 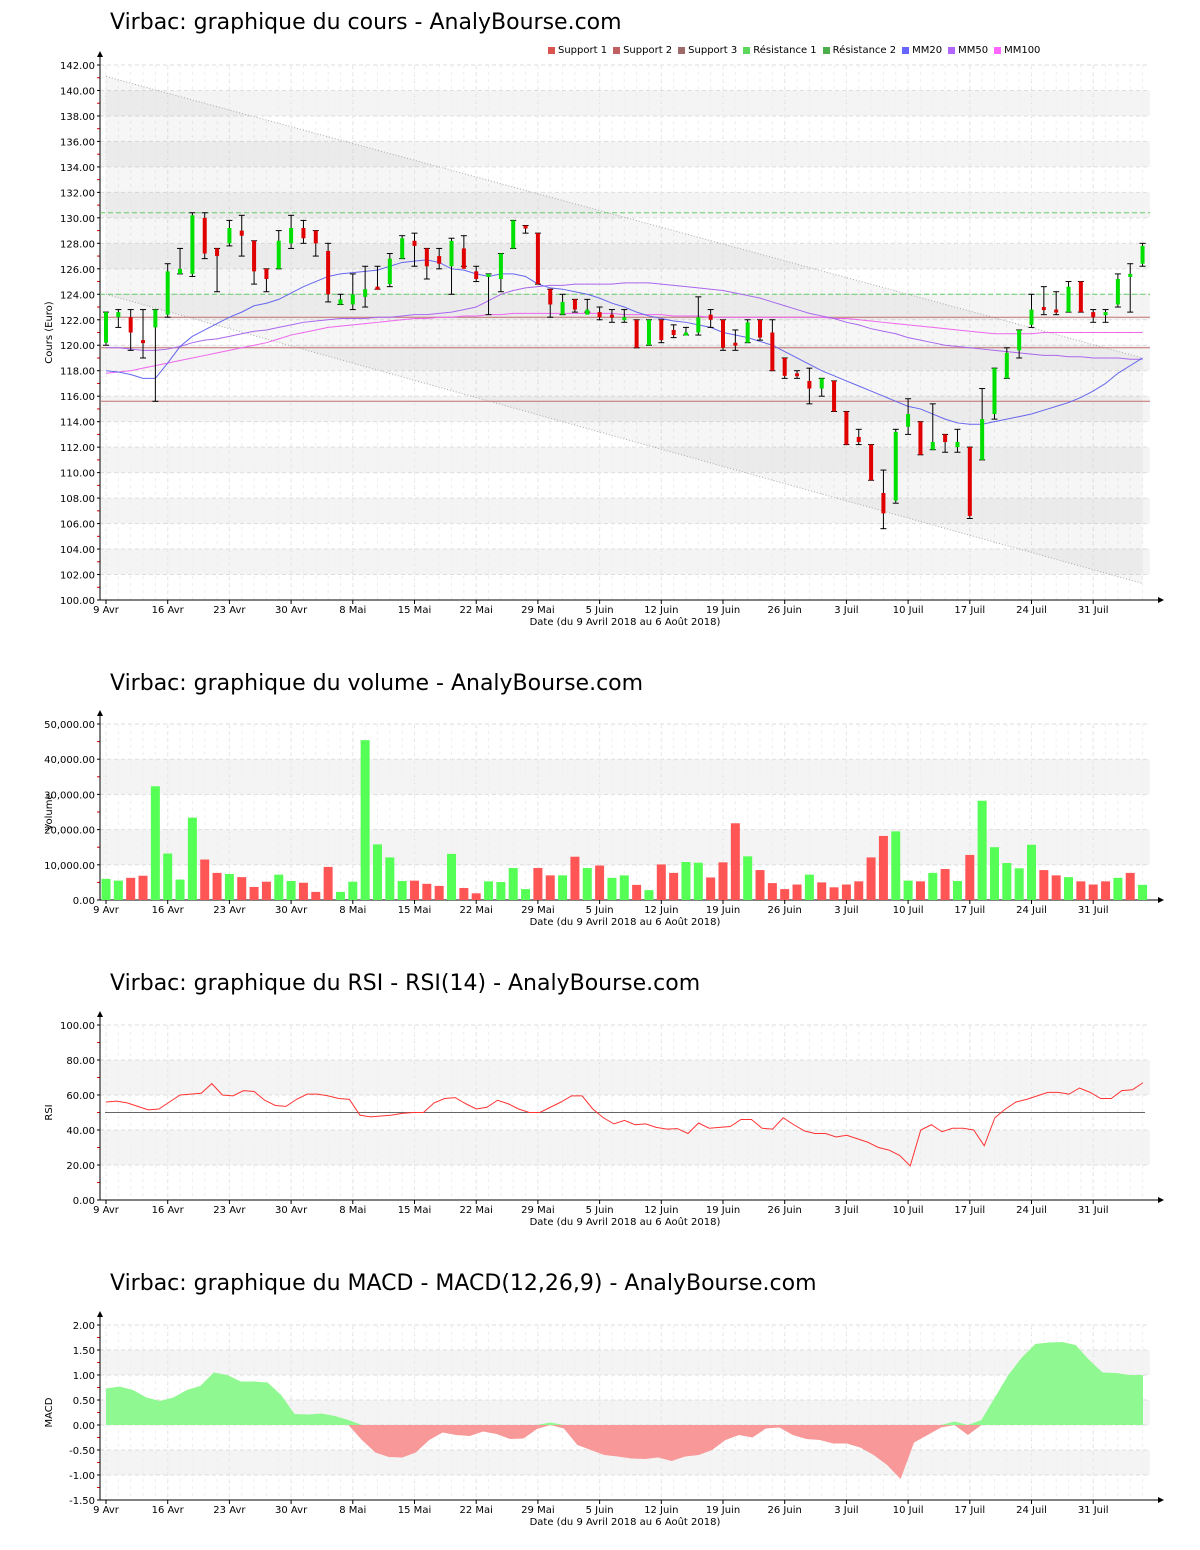 I want to click on svg-text: 29 Mai, so click(x=537, y=1510).